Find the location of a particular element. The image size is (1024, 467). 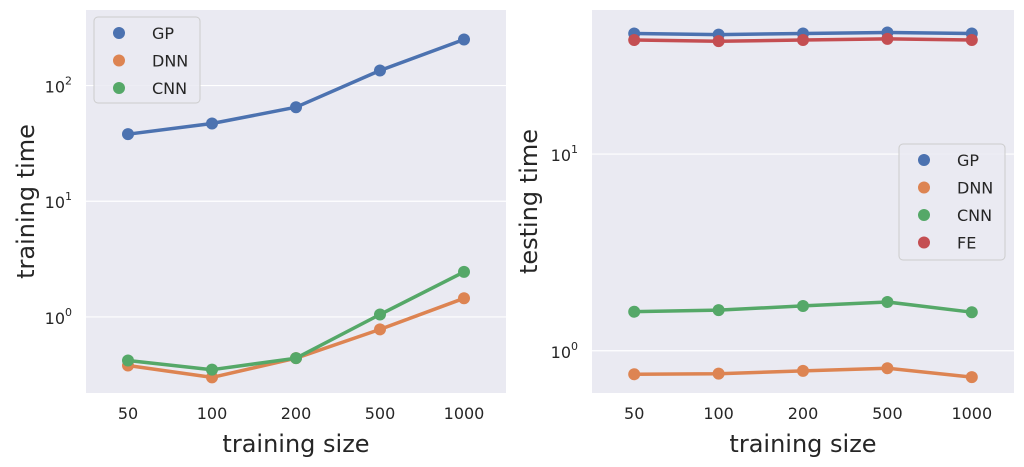

training-time-y-tick-label: 10⁰ is located at coordinates (58, 317).